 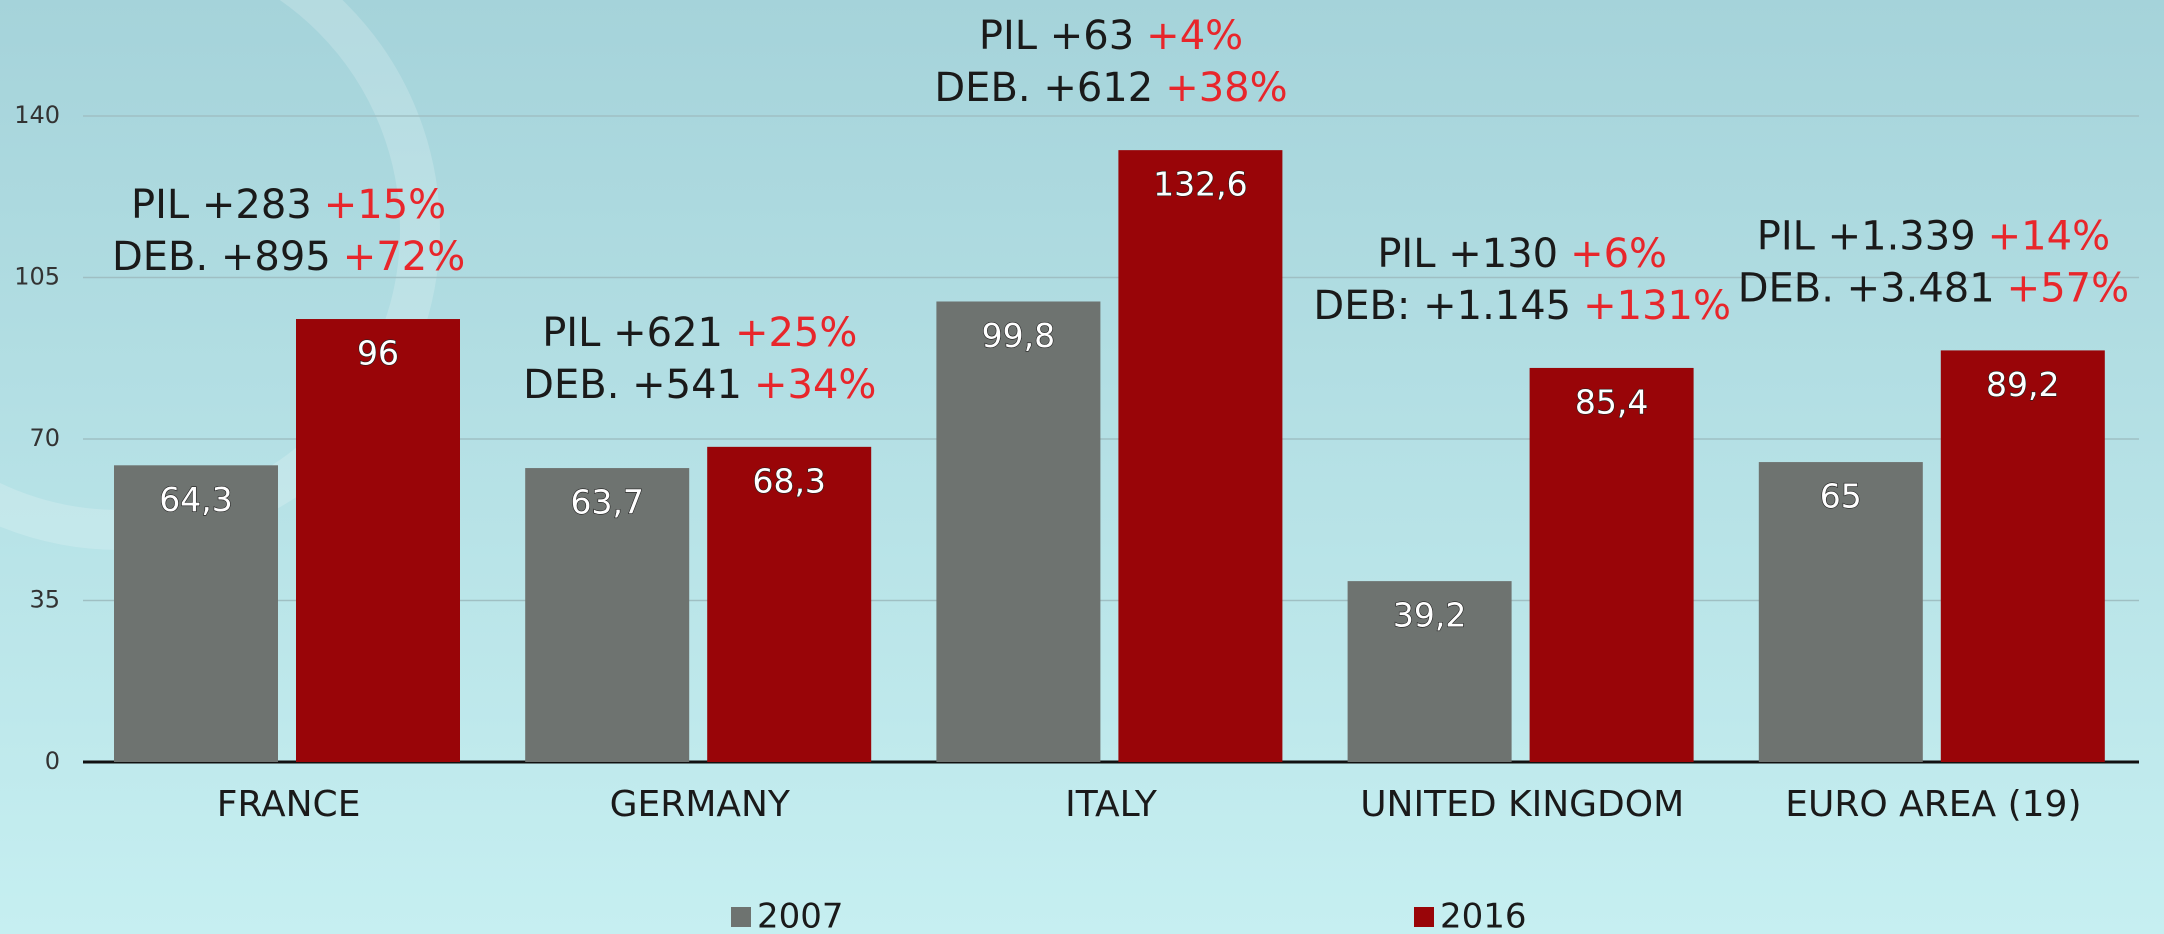 I want to click on annotation: DEB: +1.145 +131%, so click(x=1522, y=306).